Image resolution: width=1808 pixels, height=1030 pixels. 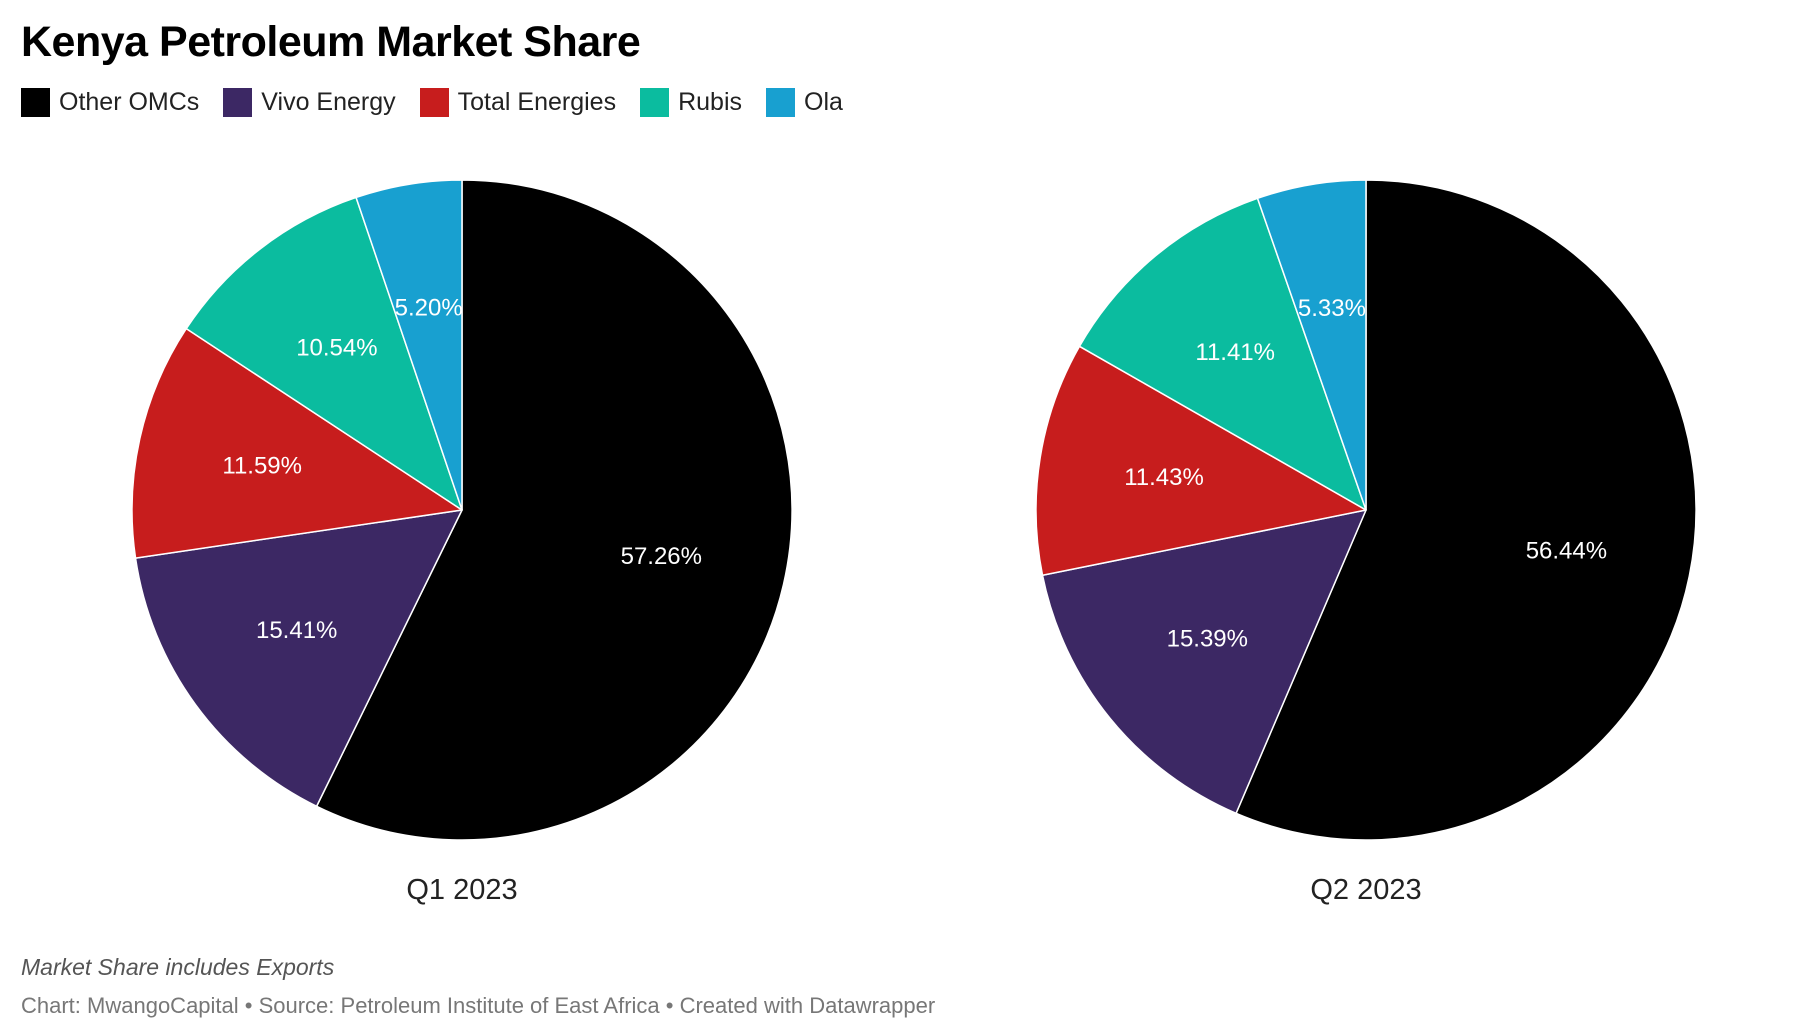 What do you see at coordinates (328, 102) in the screenshot?
I see `legend-label-vivo-energy: Vivo Energy` at bounding box center [328, 102].